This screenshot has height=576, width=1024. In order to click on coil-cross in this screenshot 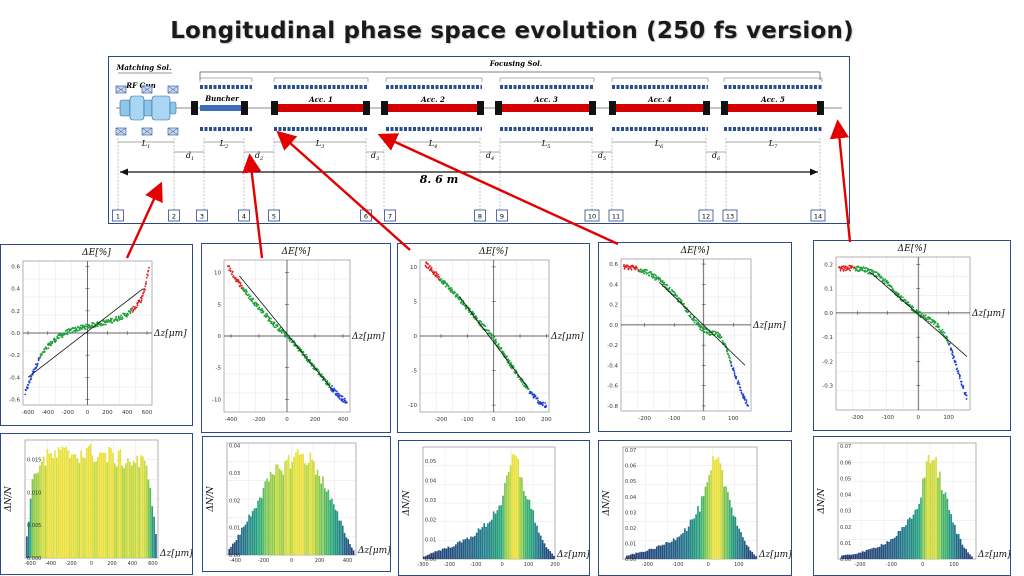, I will do `click(147, 131)`.